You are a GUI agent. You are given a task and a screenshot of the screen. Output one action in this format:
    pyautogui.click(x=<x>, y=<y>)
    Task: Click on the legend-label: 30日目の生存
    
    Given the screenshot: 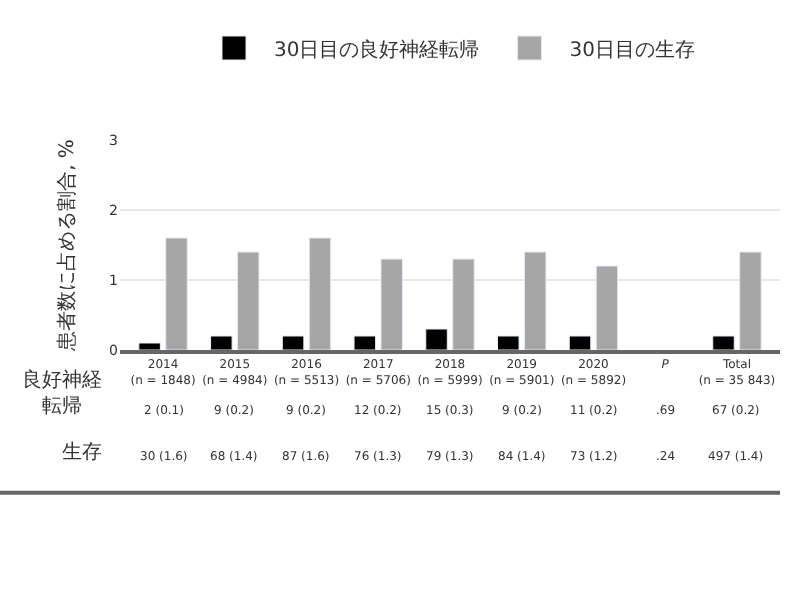 What is the action you would take?
    pyautogui.click(x=632, y=49)
    